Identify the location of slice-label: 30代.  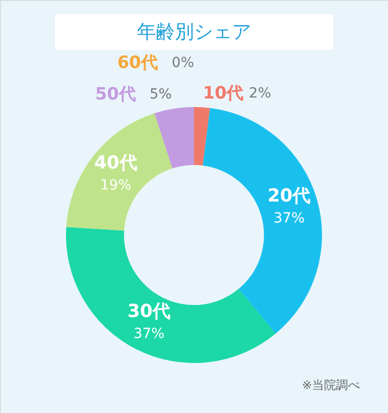
(149, 311).